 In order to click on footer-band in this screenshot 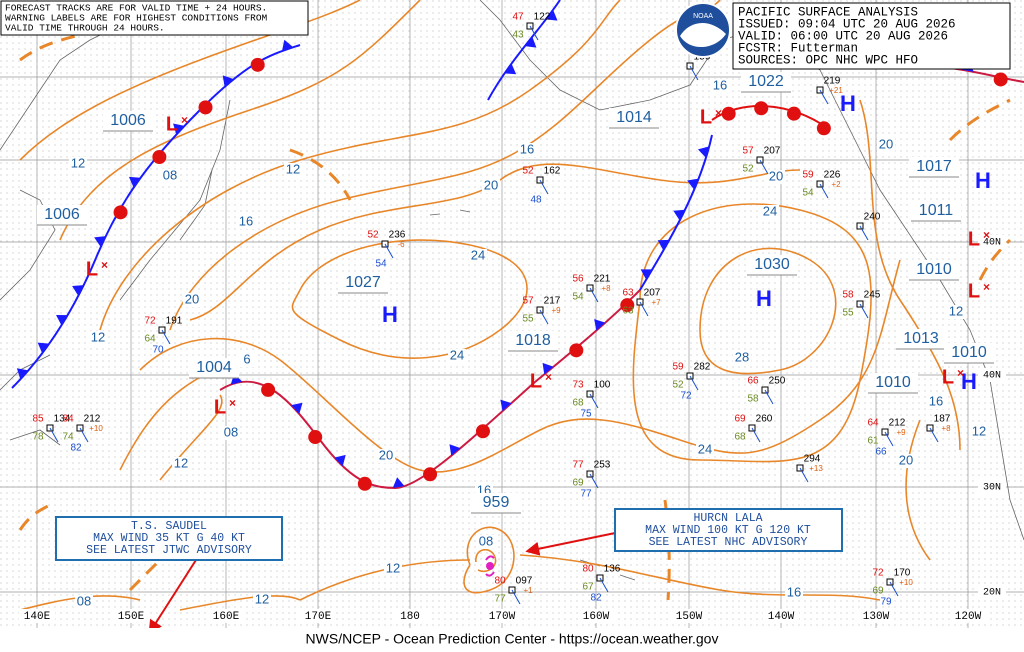, I will do `click(512, 640)`.